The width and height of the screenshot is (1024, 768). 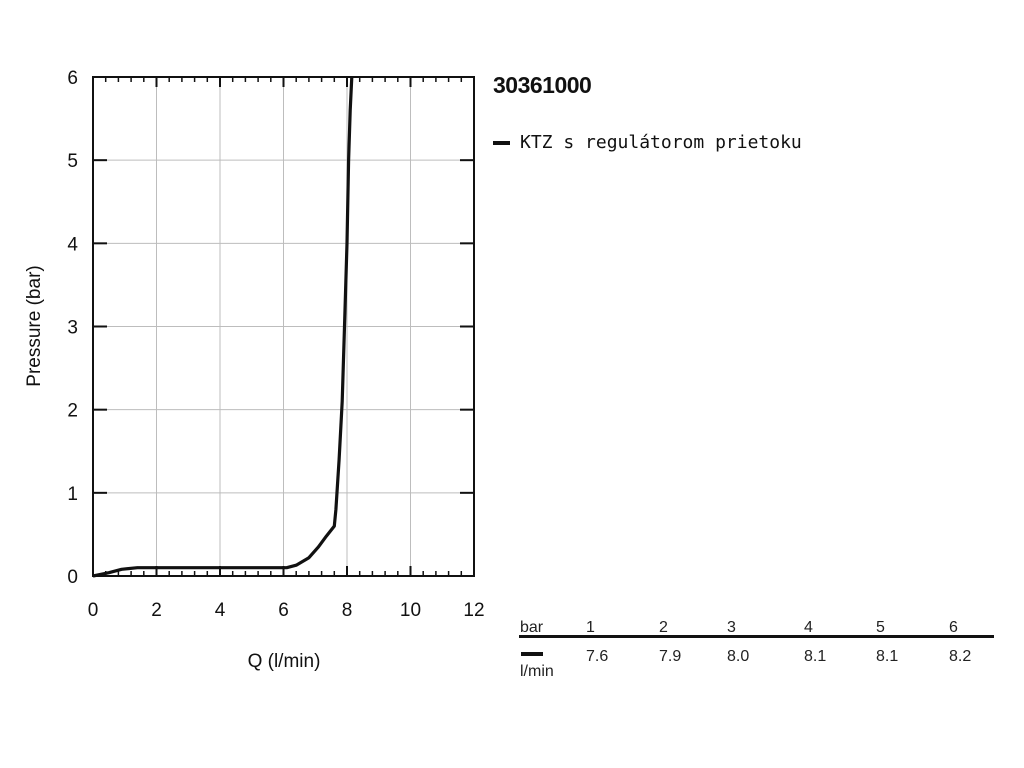 I want to click on chart-title: 30361000, so click(x=542, y=85).